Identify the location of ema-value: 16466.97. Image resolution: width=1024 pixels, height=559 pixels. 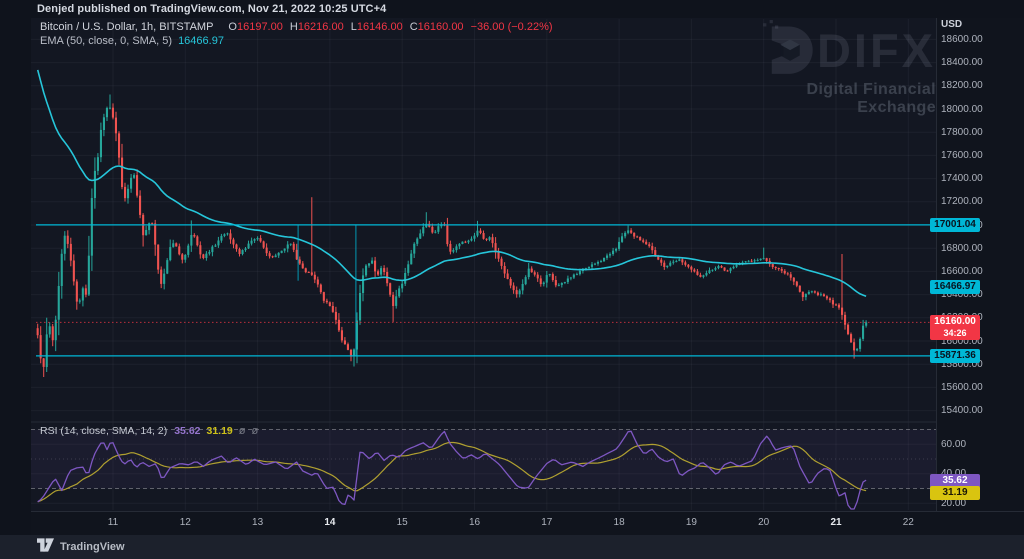
(201, 41).